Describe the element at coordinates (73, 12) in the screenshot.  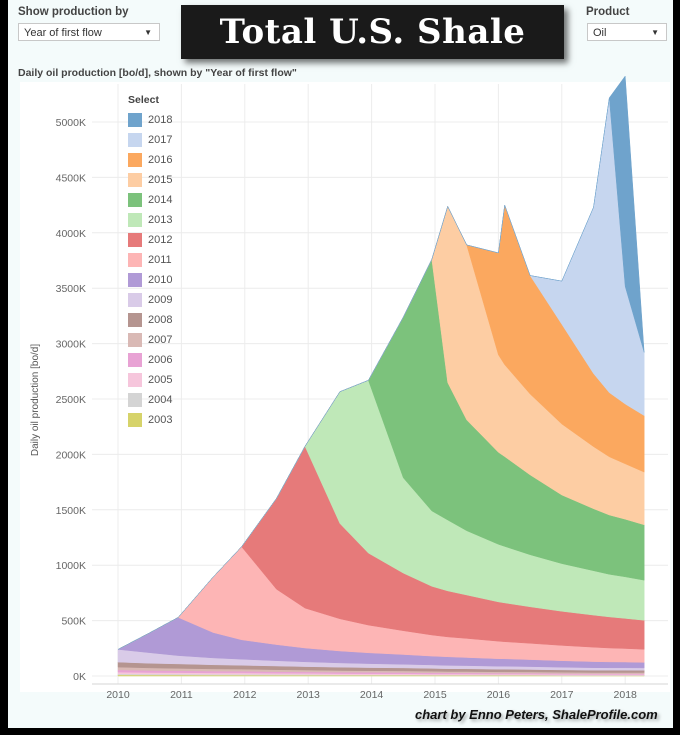
I see `show-by-label: Show production by` at that location.